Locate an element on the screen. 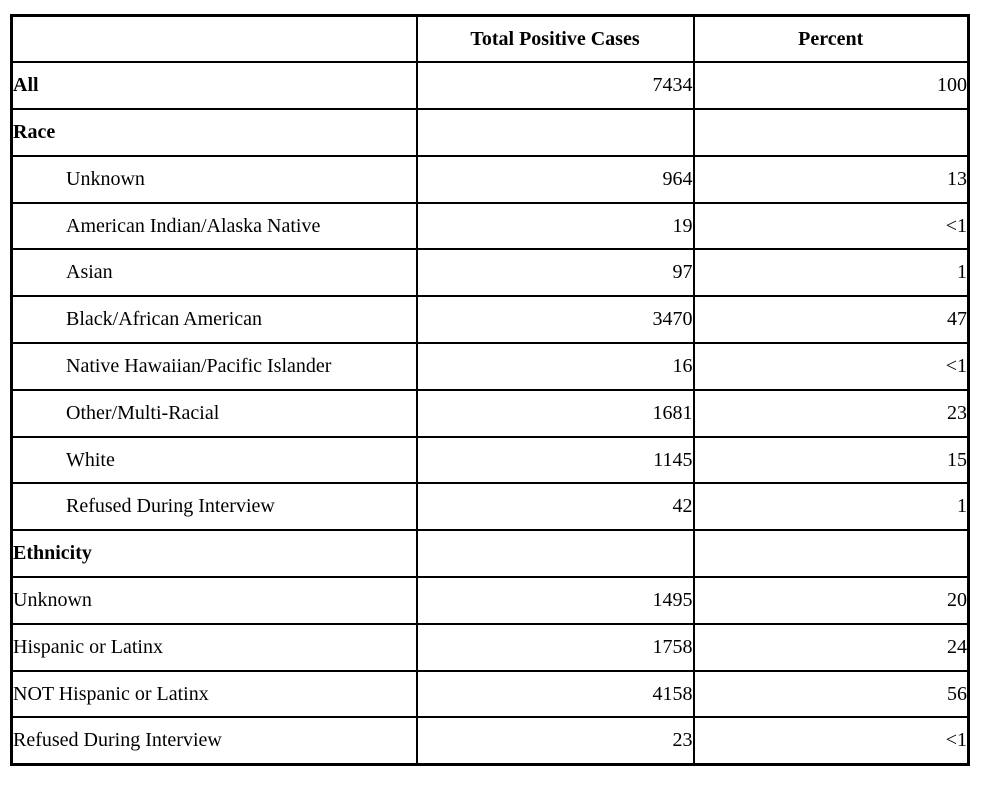 The image size is (982, 786). percent-cell: 23 is located at coordinates (831, 413).